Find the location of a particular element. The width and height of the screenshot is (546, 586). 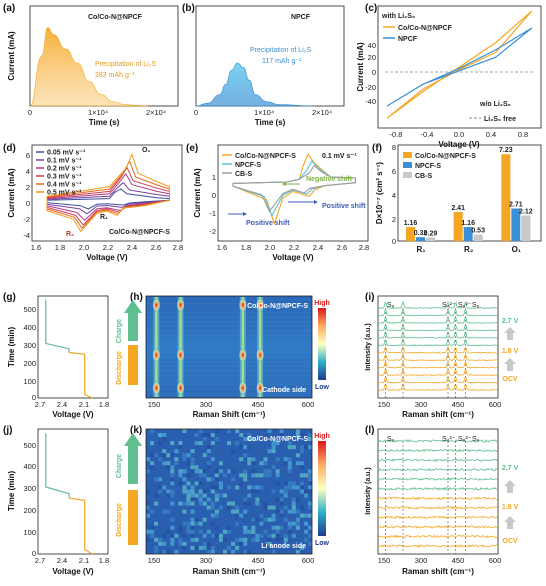

cv-curve-0.5 is located at coordinates (108, 193).